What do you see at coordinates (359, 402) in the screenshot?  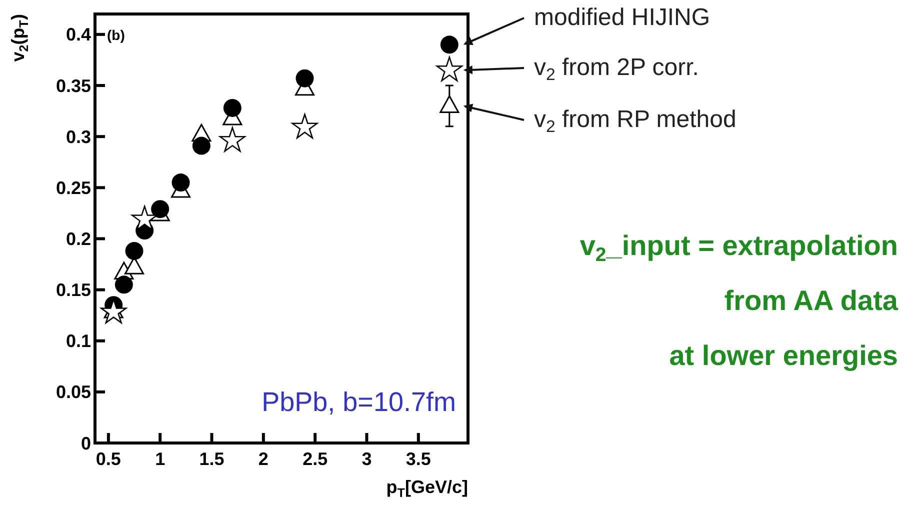 I see `annotation: PbPb, b=10.7fm` at bounding box center [359, 402].